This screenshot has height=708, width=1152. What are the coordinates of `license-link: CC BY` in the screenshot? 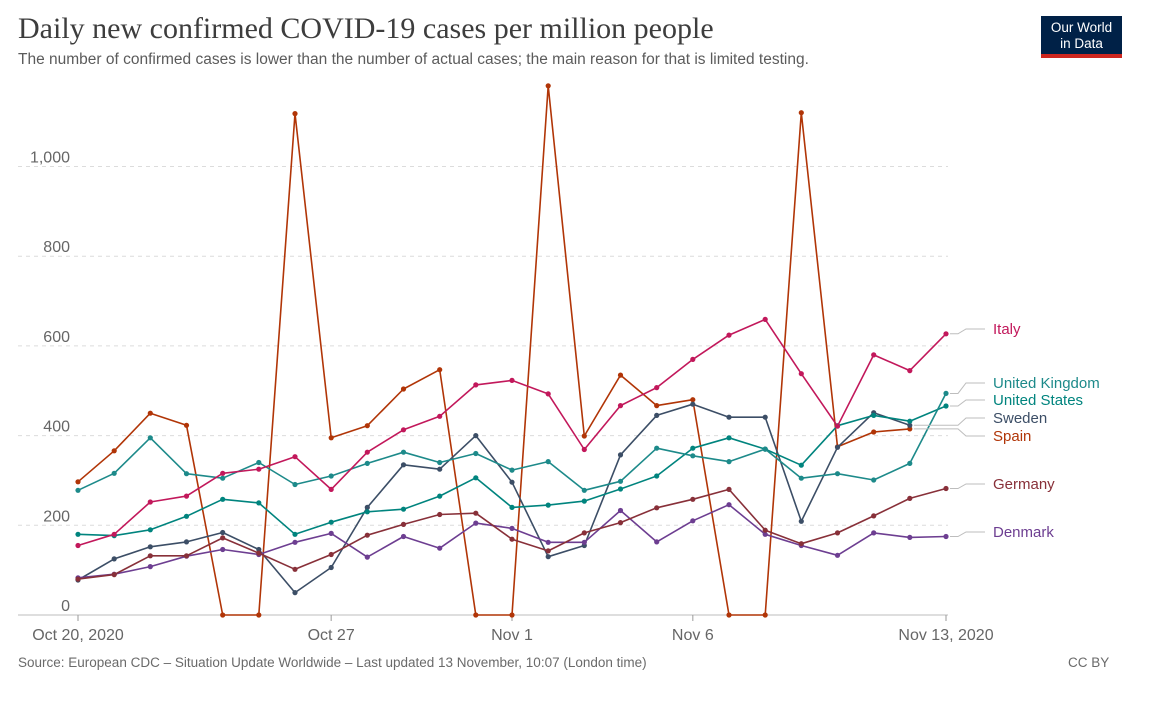 It's located at (1089, 662).